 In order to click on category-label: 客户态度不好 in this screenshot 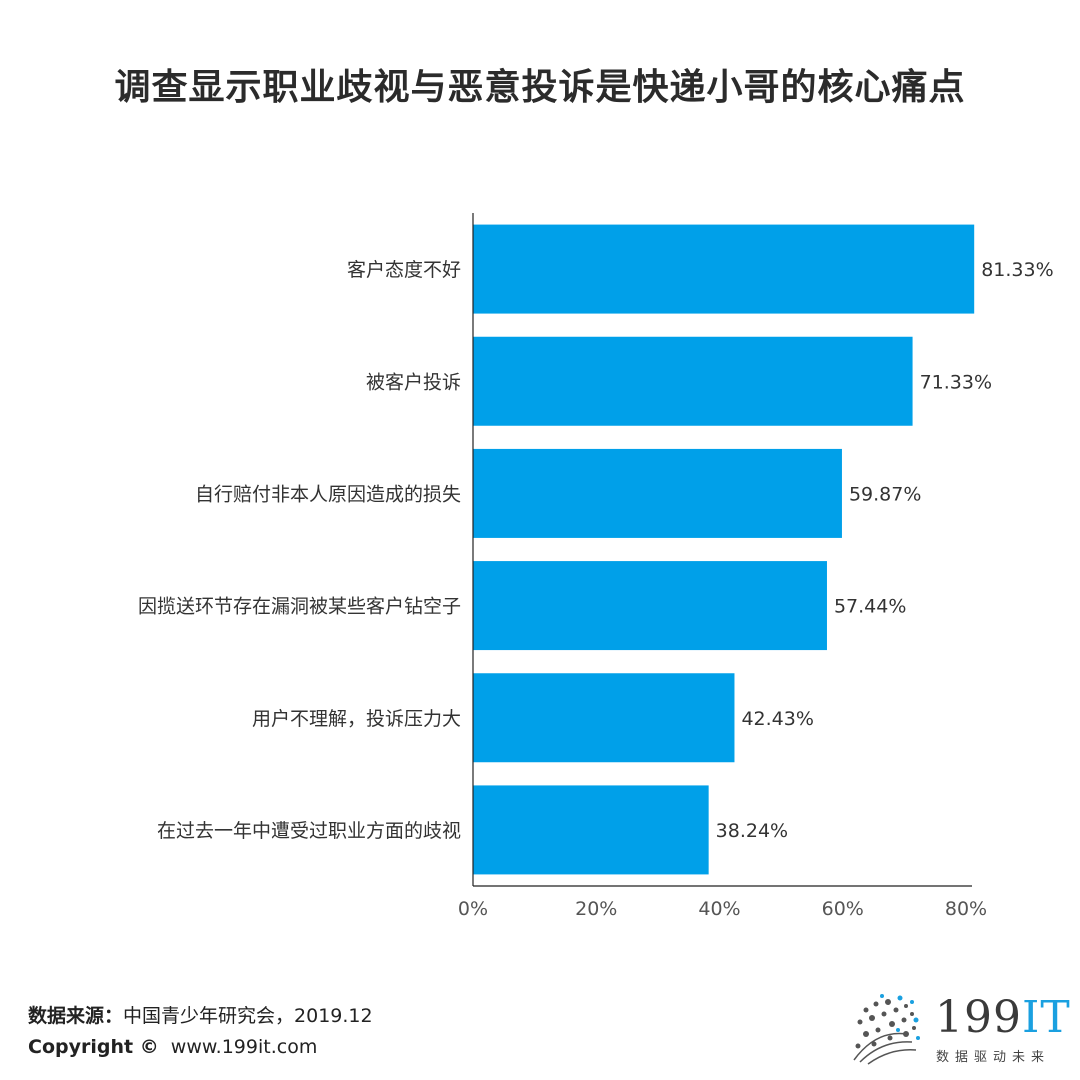, I will do `click(404, 270)`.